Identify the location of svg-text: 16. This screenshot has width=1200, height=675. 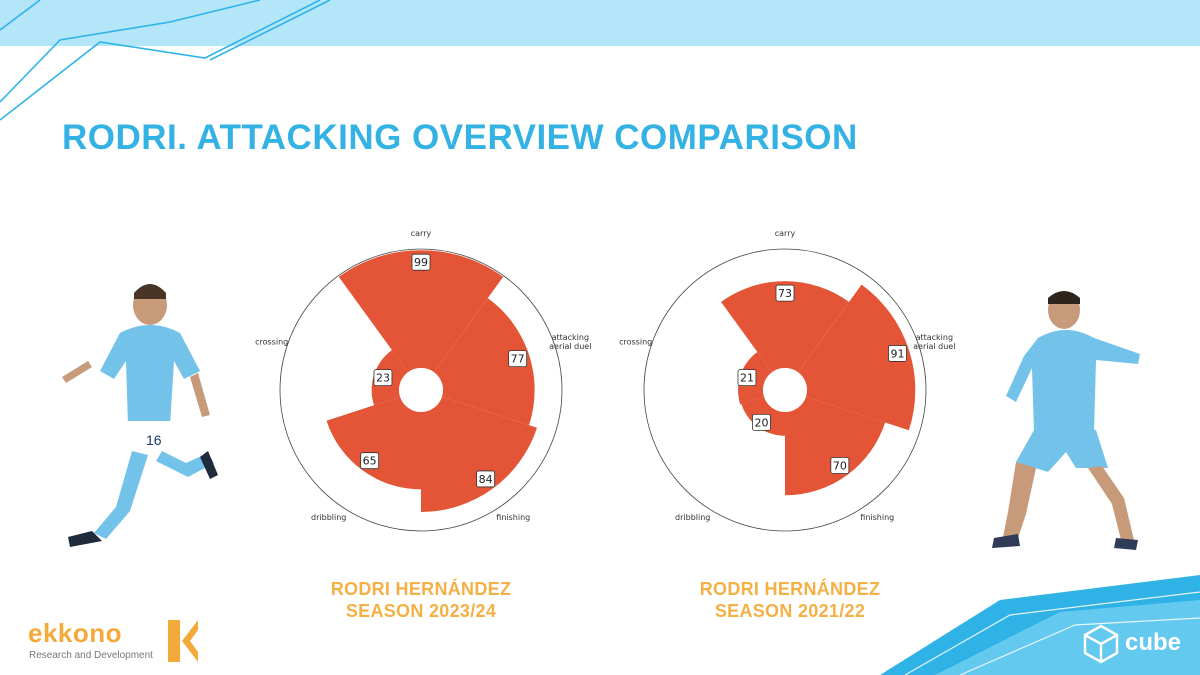
(154, 440).